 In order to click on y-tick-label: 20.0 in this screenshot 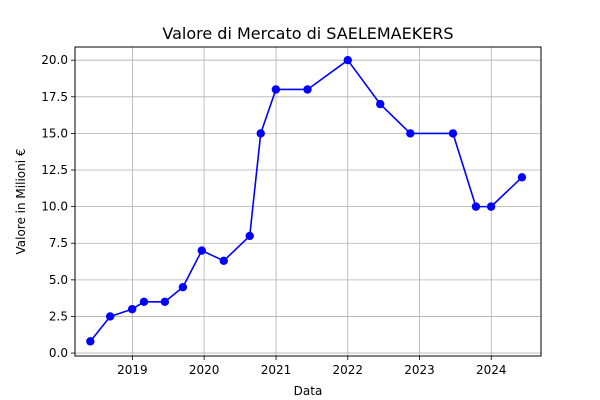, I will do `click(54, 60)`.